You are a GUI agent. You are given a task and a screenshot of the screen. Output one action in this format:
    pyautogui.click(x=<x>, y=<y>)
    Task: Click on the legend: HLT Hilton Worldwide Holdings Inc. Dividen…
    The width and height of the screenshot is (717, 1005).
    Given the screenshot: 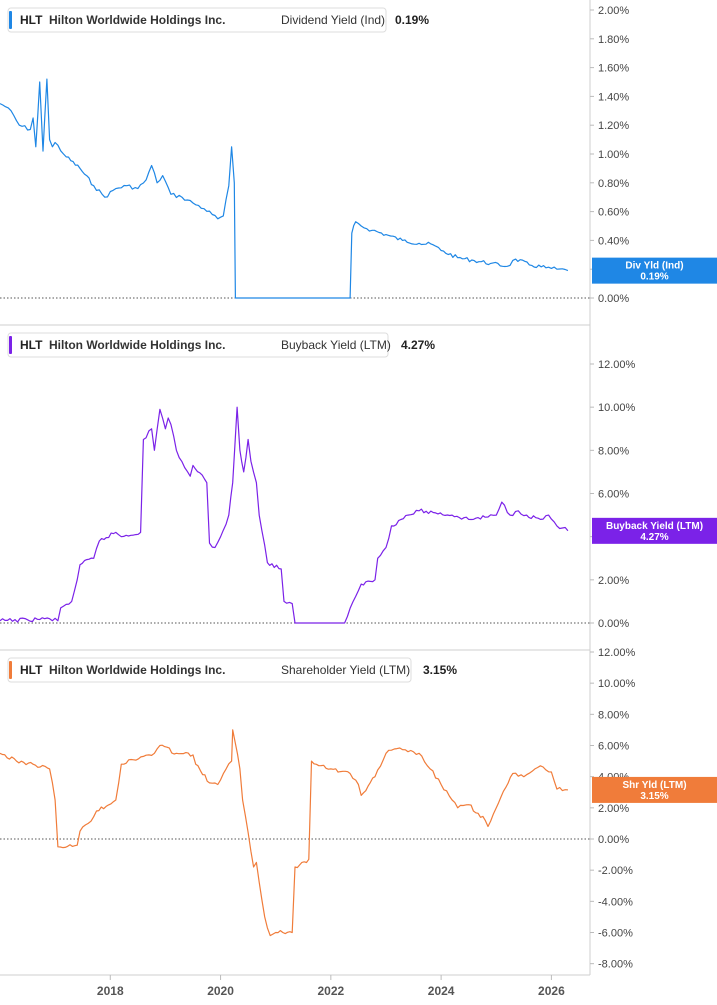 What is the action you would take?
    pyautogui.click(x=218, y=20)
    